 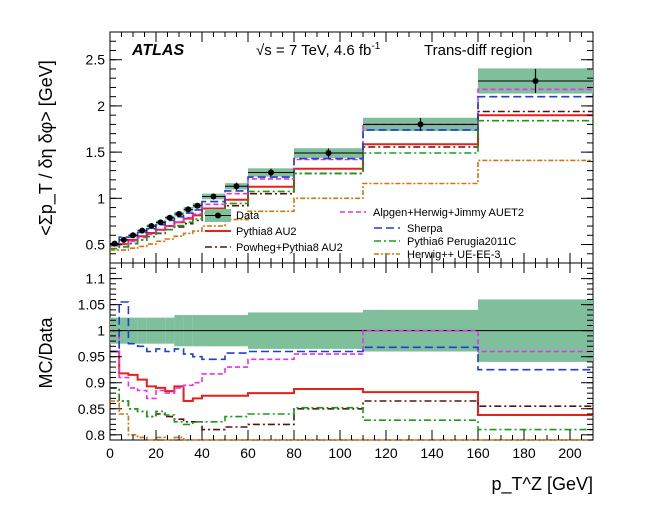 What do you see at coordinates (248, 216) in the screenshot?
I see `legend-label-data: Data` at bounding box center [248, 216].